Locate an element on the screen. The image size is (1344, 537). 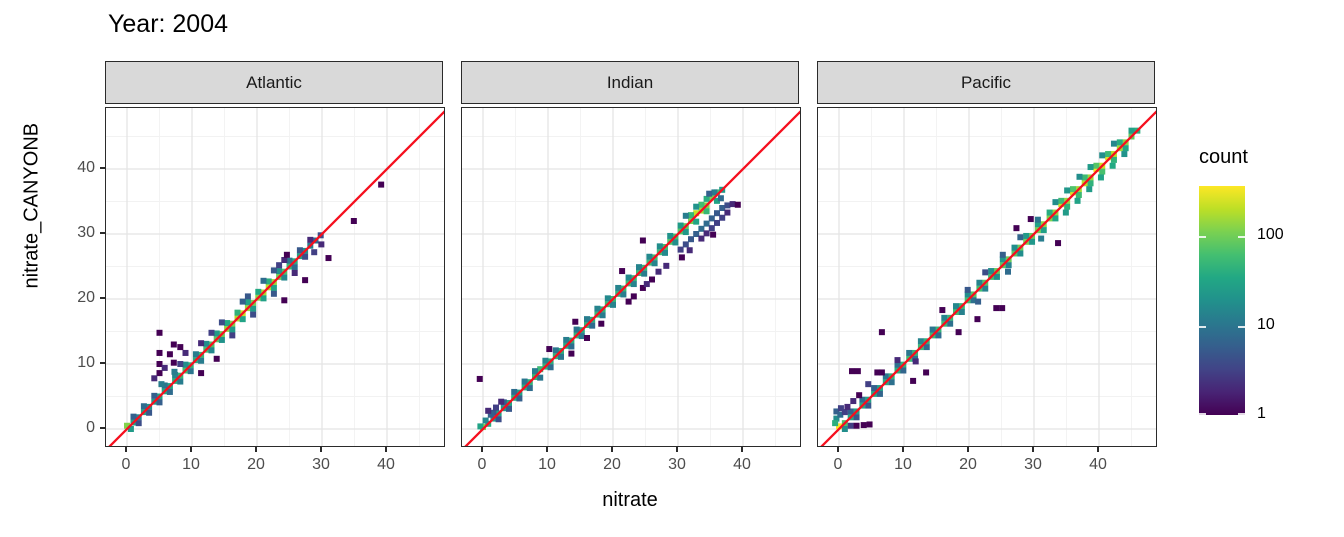
legend-title: count is located at coordinates (1223, 157).